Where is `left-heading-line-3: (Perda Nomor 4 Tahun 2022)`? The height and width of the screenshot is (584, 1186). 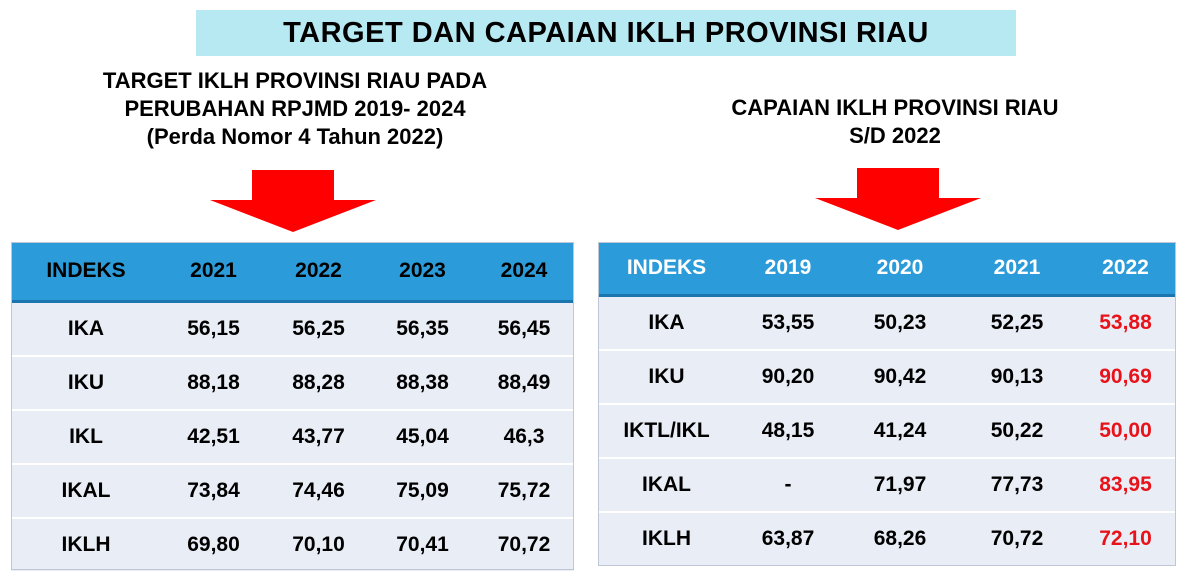
left-heading-line-3: (Perda Nomor 4 Tahun 2022) is located at coordinates (295, 136).